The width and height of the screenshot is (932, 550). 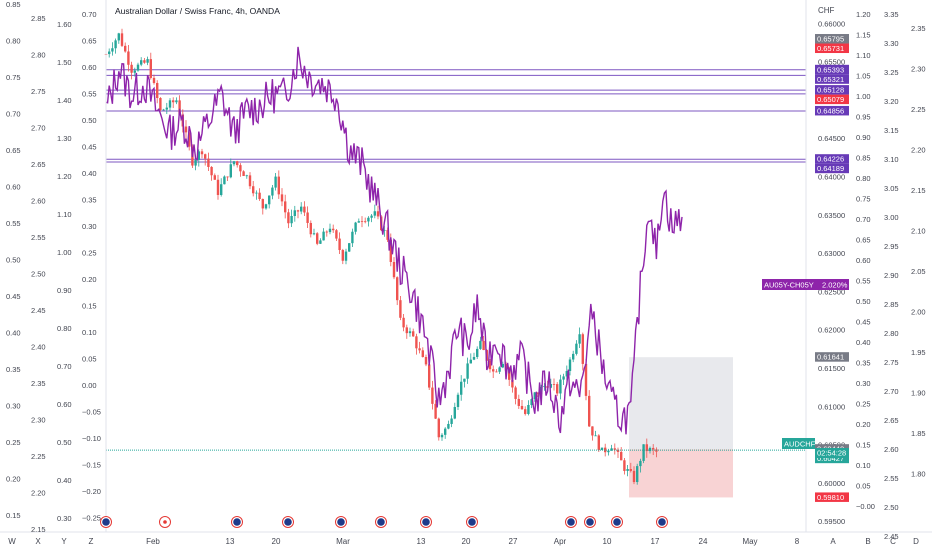 I want to click on svg-text: 0.64189, so click(x=830, y=168).